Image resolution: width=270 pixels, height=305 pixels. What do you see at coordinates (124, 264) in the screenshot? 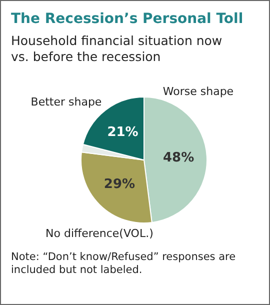
I see `text: Note: “Don’t know/Refused” responses are included but not labeled.` at bounding box center [124, 264].